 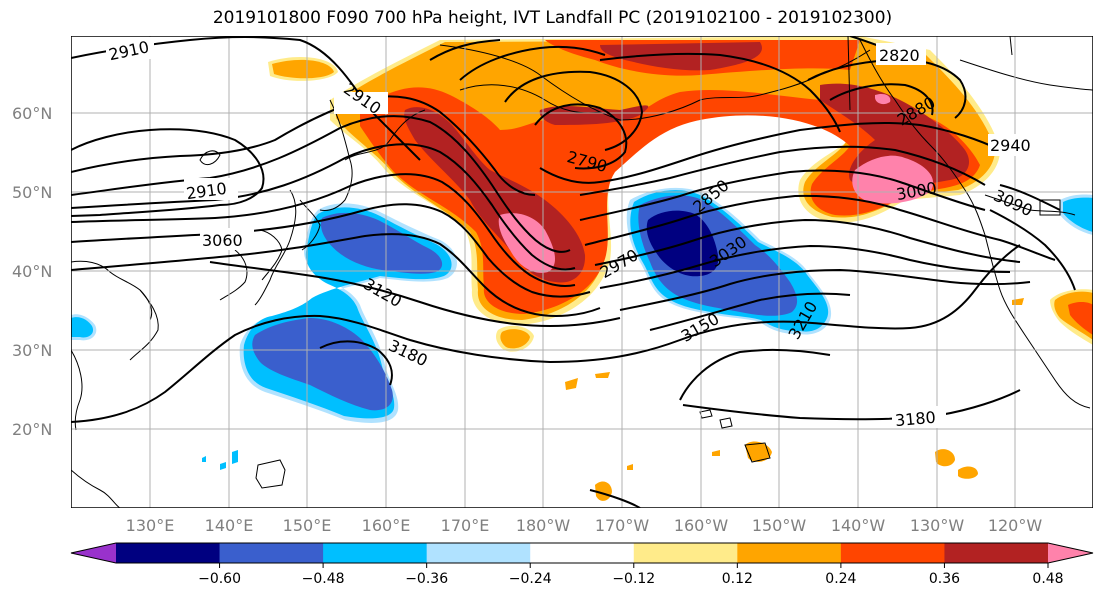 What do you see at coordinates (530, 579) in the screenshot?
I see `colorbar-tick-label: −0.24` at bounding box center [530, 579].